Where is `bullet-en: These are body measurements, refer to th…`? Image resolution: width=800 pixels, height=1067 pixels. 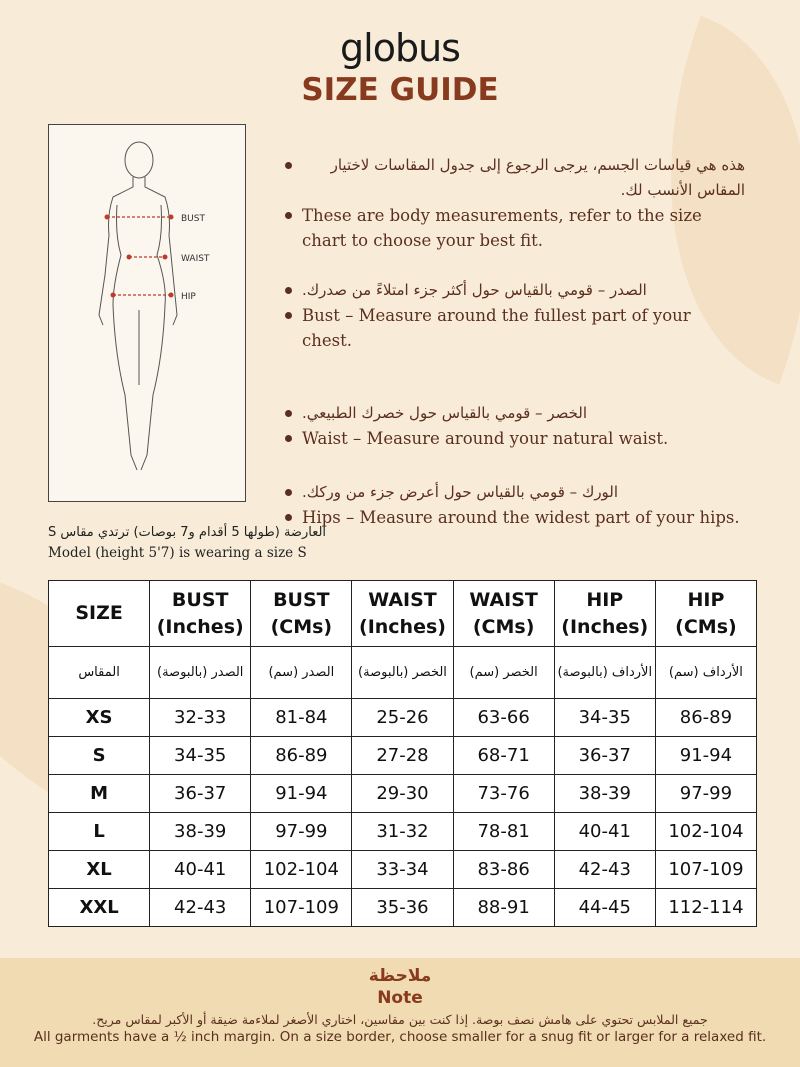 bullet-en: These are body measurements, refer to th… is located at coordinates (502, 228).